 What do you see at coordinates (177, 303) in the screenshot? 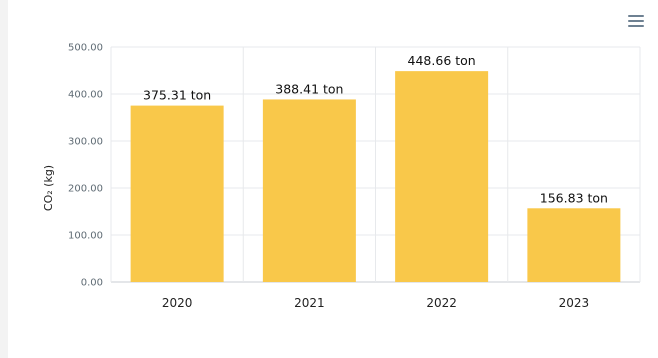
I see `x-tick-label: 2020` at bounding box center [177, 303].